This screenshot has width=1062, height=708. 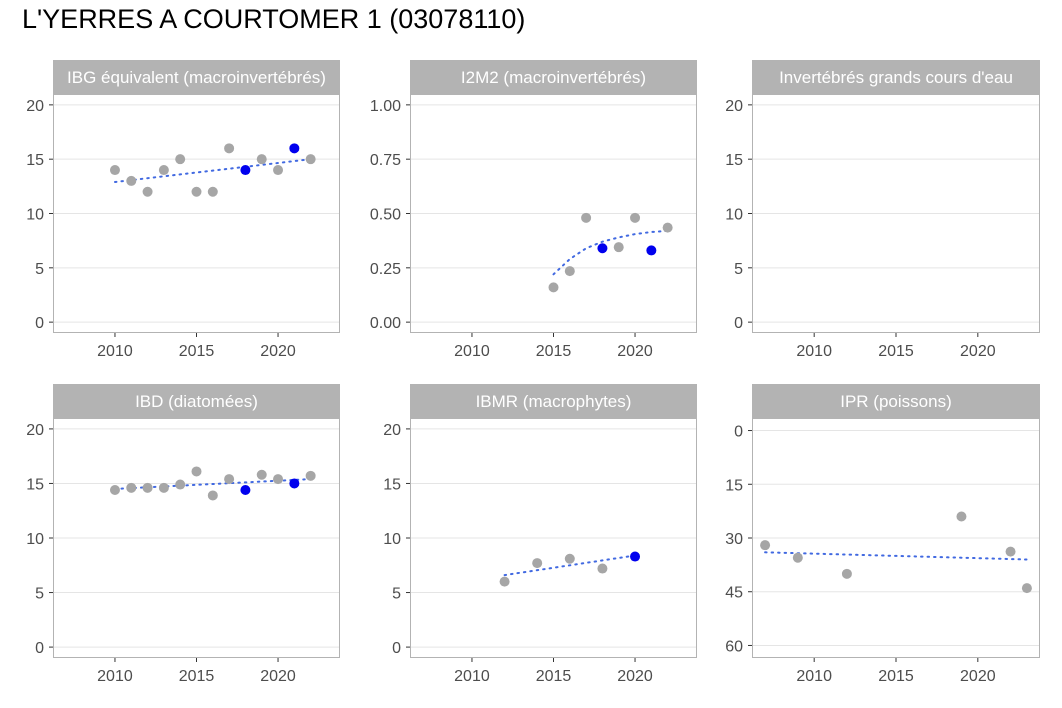 What do you see at coordinates (274, 19) in the screenshot?
I see `page-title: L'YERRES A COURTOMER 1 (03078110)` at bounding box center [274, 19].